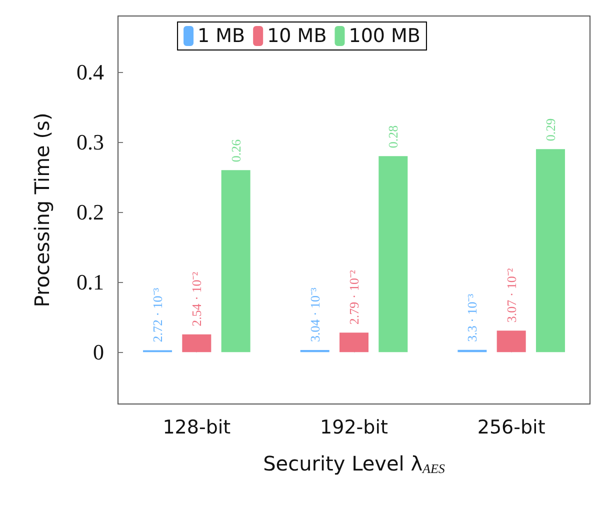 The height and width of the screenshot is (508, 604). What do you see at coordinates (511, 427) in the screenshot?
I see `x-tick-label: 256-bit` at bounding box center [511, 427].